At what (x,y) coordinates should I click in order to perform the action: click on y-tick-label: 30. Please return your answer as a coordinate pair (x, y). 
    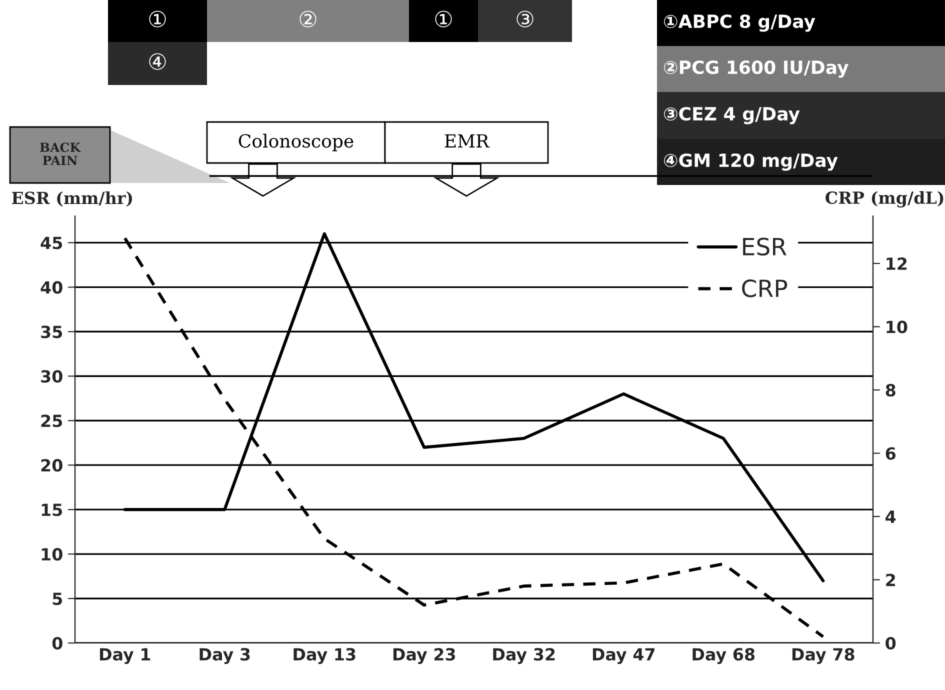
    Looking at the image, I should click on (51, 376).